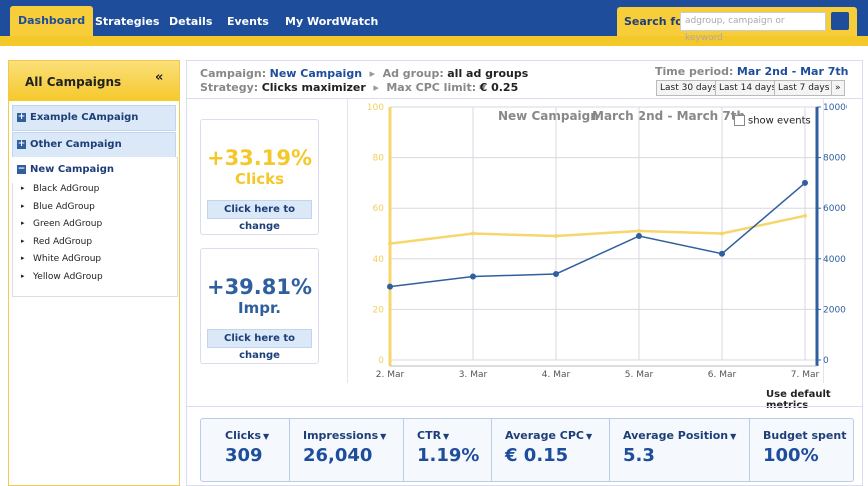 The image size is (868, 486). I want to click on chart-subtitle: March 2nd - March 7th, so click(668, 116).